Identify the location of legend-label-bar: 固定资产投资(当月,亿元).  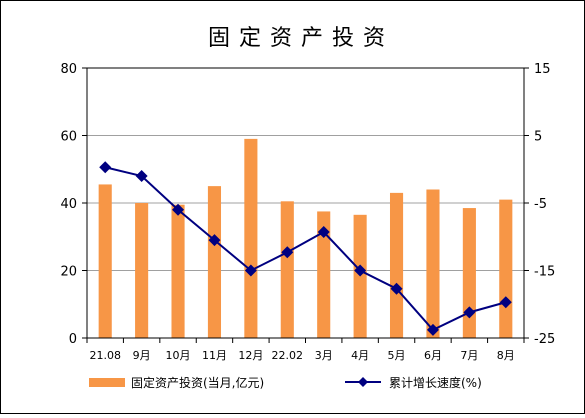
(197, 382).